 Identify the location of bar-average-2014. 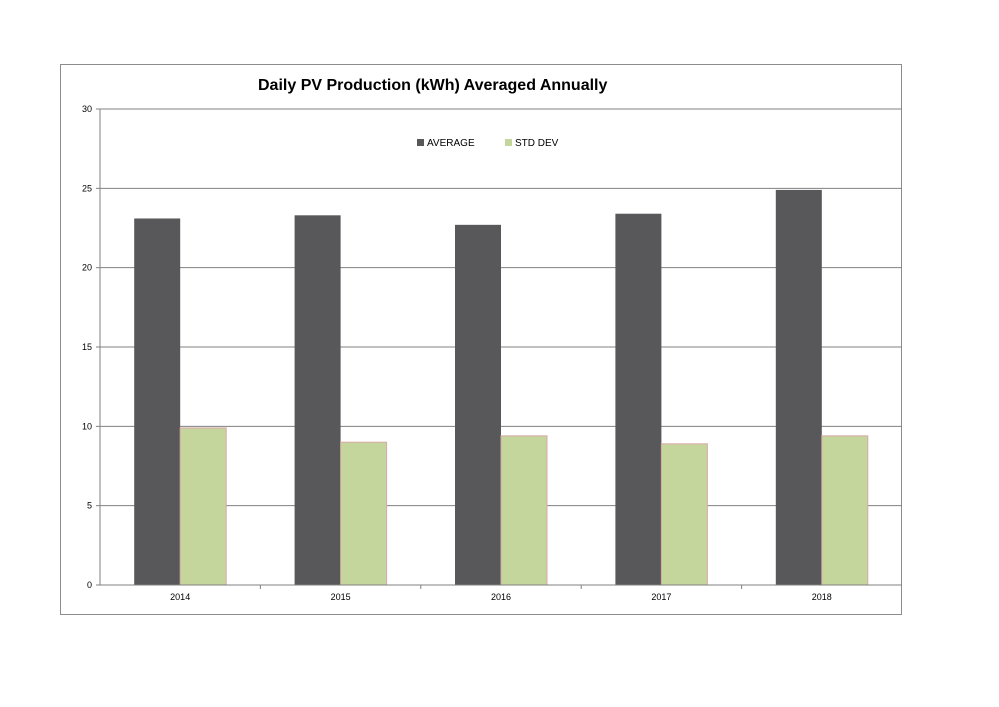
(157, 402).